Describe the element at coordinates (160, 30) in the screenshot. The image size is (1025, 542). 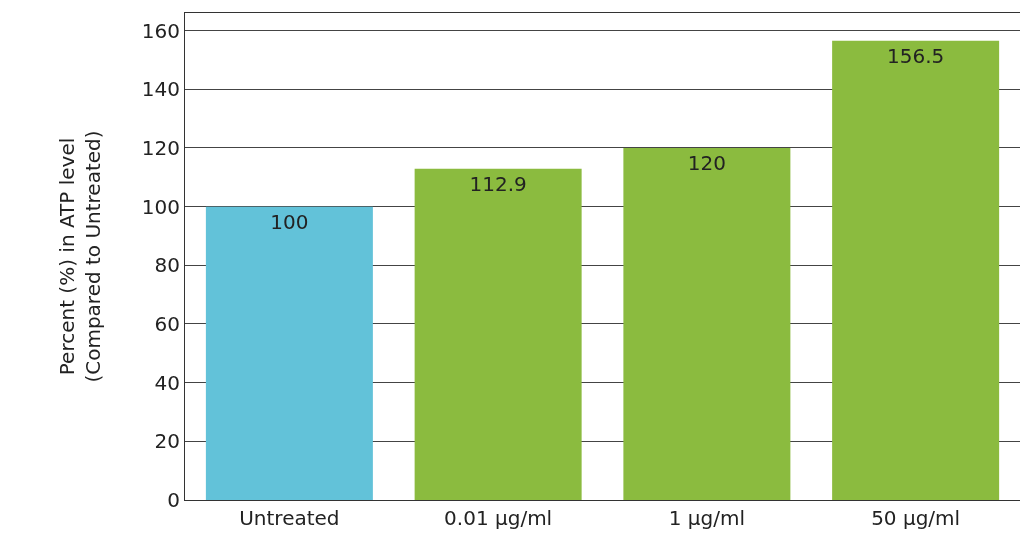
I see `y-tick-label: 160` at that location.